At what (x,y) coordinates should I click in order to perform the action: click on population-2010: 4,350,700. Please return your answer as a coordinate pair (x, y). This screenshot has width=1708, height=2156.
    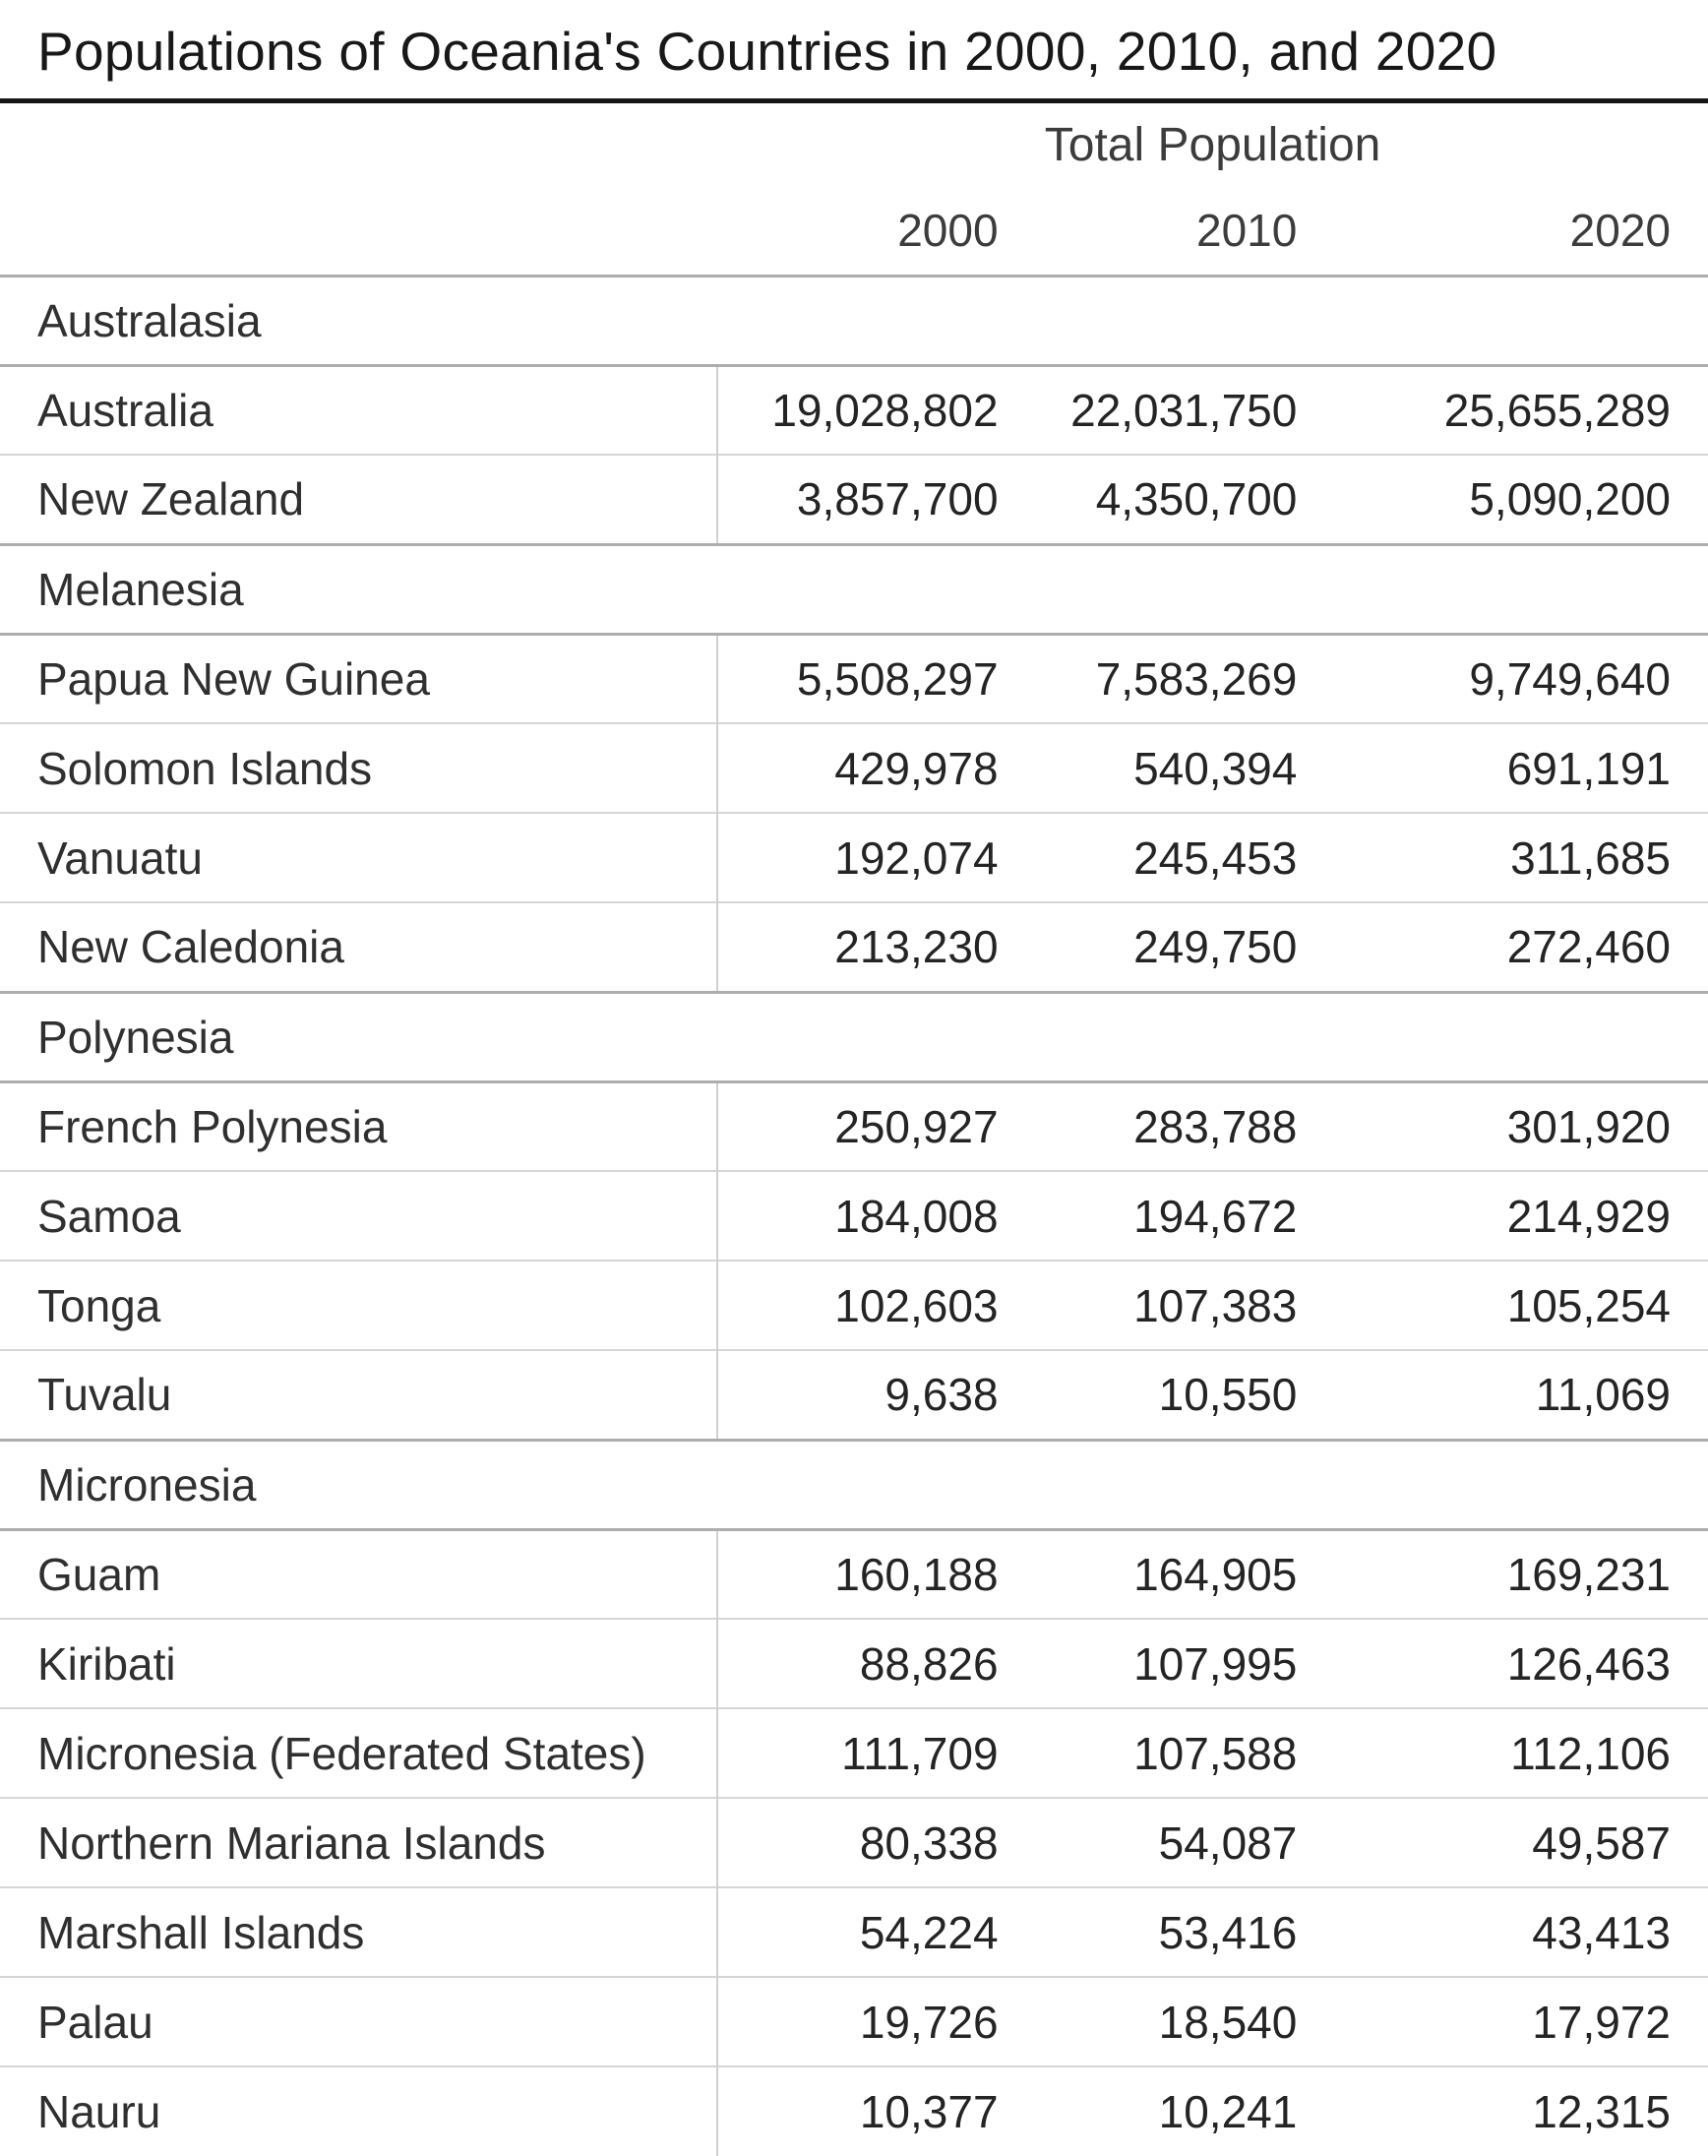
    Looking at the image, I should click on (1149, 499).